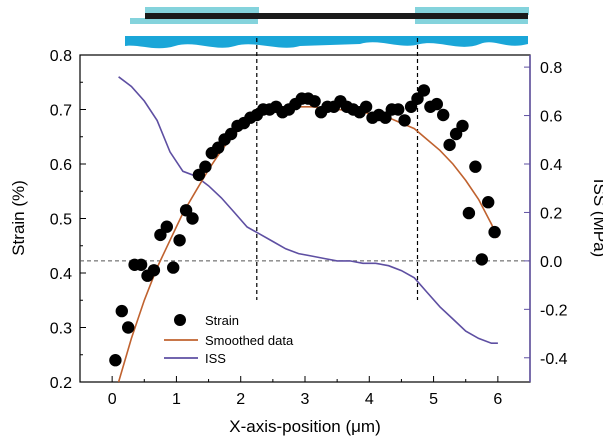 The image size is (603, 441). Describe the element at coordinates (326, 42) in the screenshot. I see `schematic-matrix` at that location.